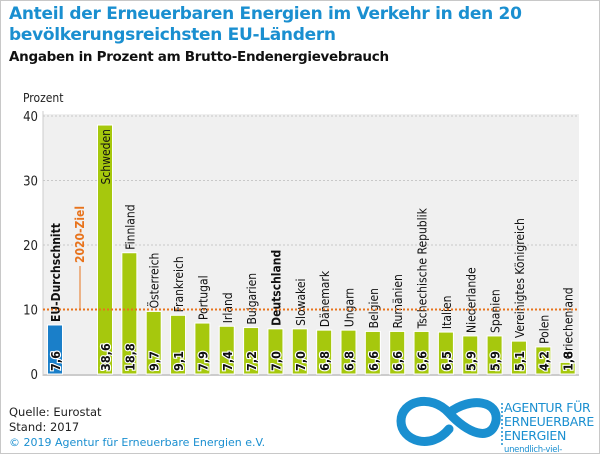  Describe the element at coordinates (569, 323) in the screenshot. I see `category-label: Griechenland` at that location.